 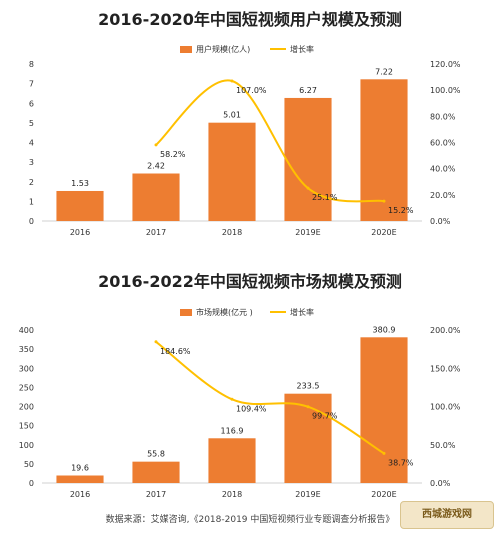 I want to click on growth-rate-label: 38.7%, so click(x=401, y=462).